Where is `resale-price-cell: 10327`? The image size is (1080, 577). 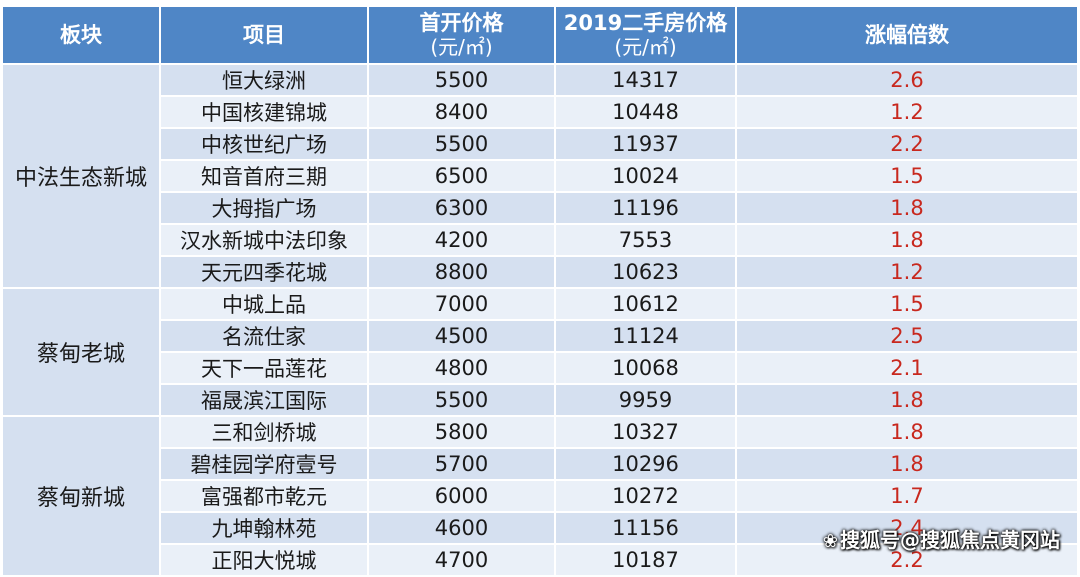 resale-price-cell: 10327 is located at coordinates (646, 432).